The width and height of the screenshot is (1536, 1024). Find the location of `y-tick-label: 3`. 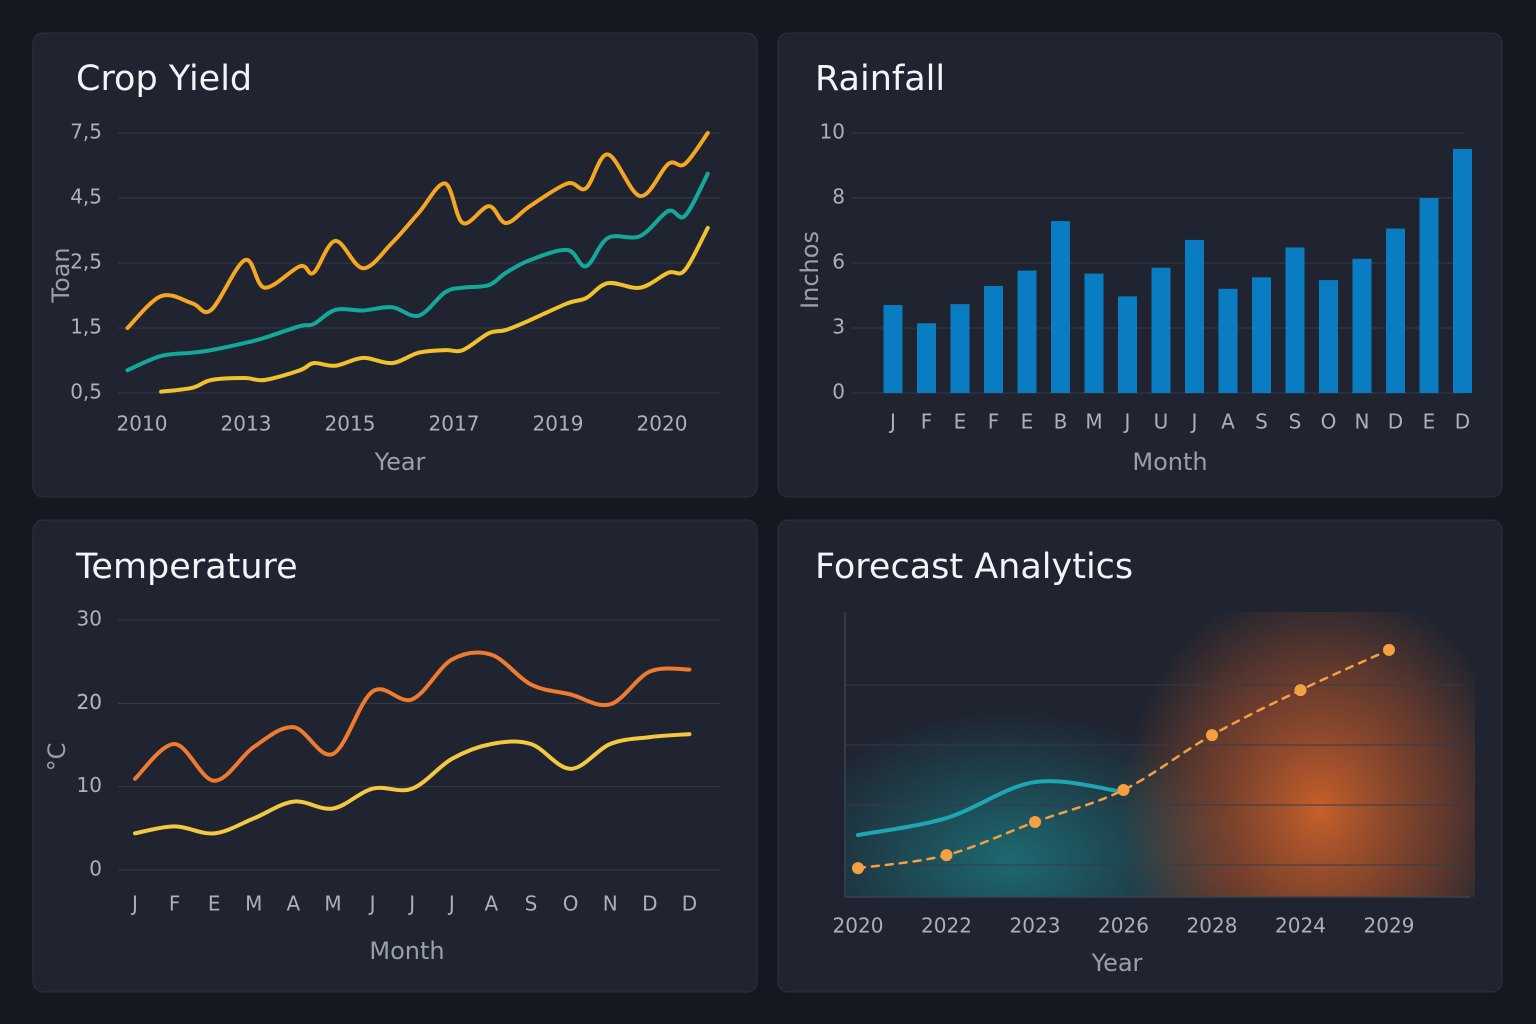

y-tick-label: 3 is located at coordinates (838, 327).